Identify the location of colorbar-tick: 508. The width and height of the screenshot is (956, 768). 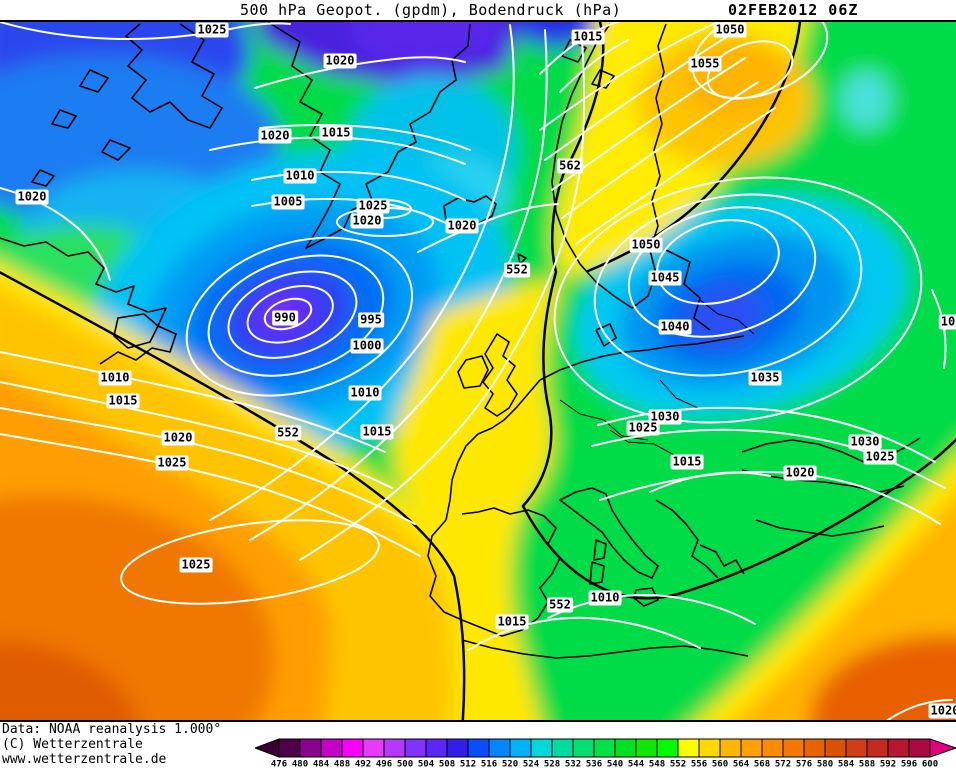
(447, 764).